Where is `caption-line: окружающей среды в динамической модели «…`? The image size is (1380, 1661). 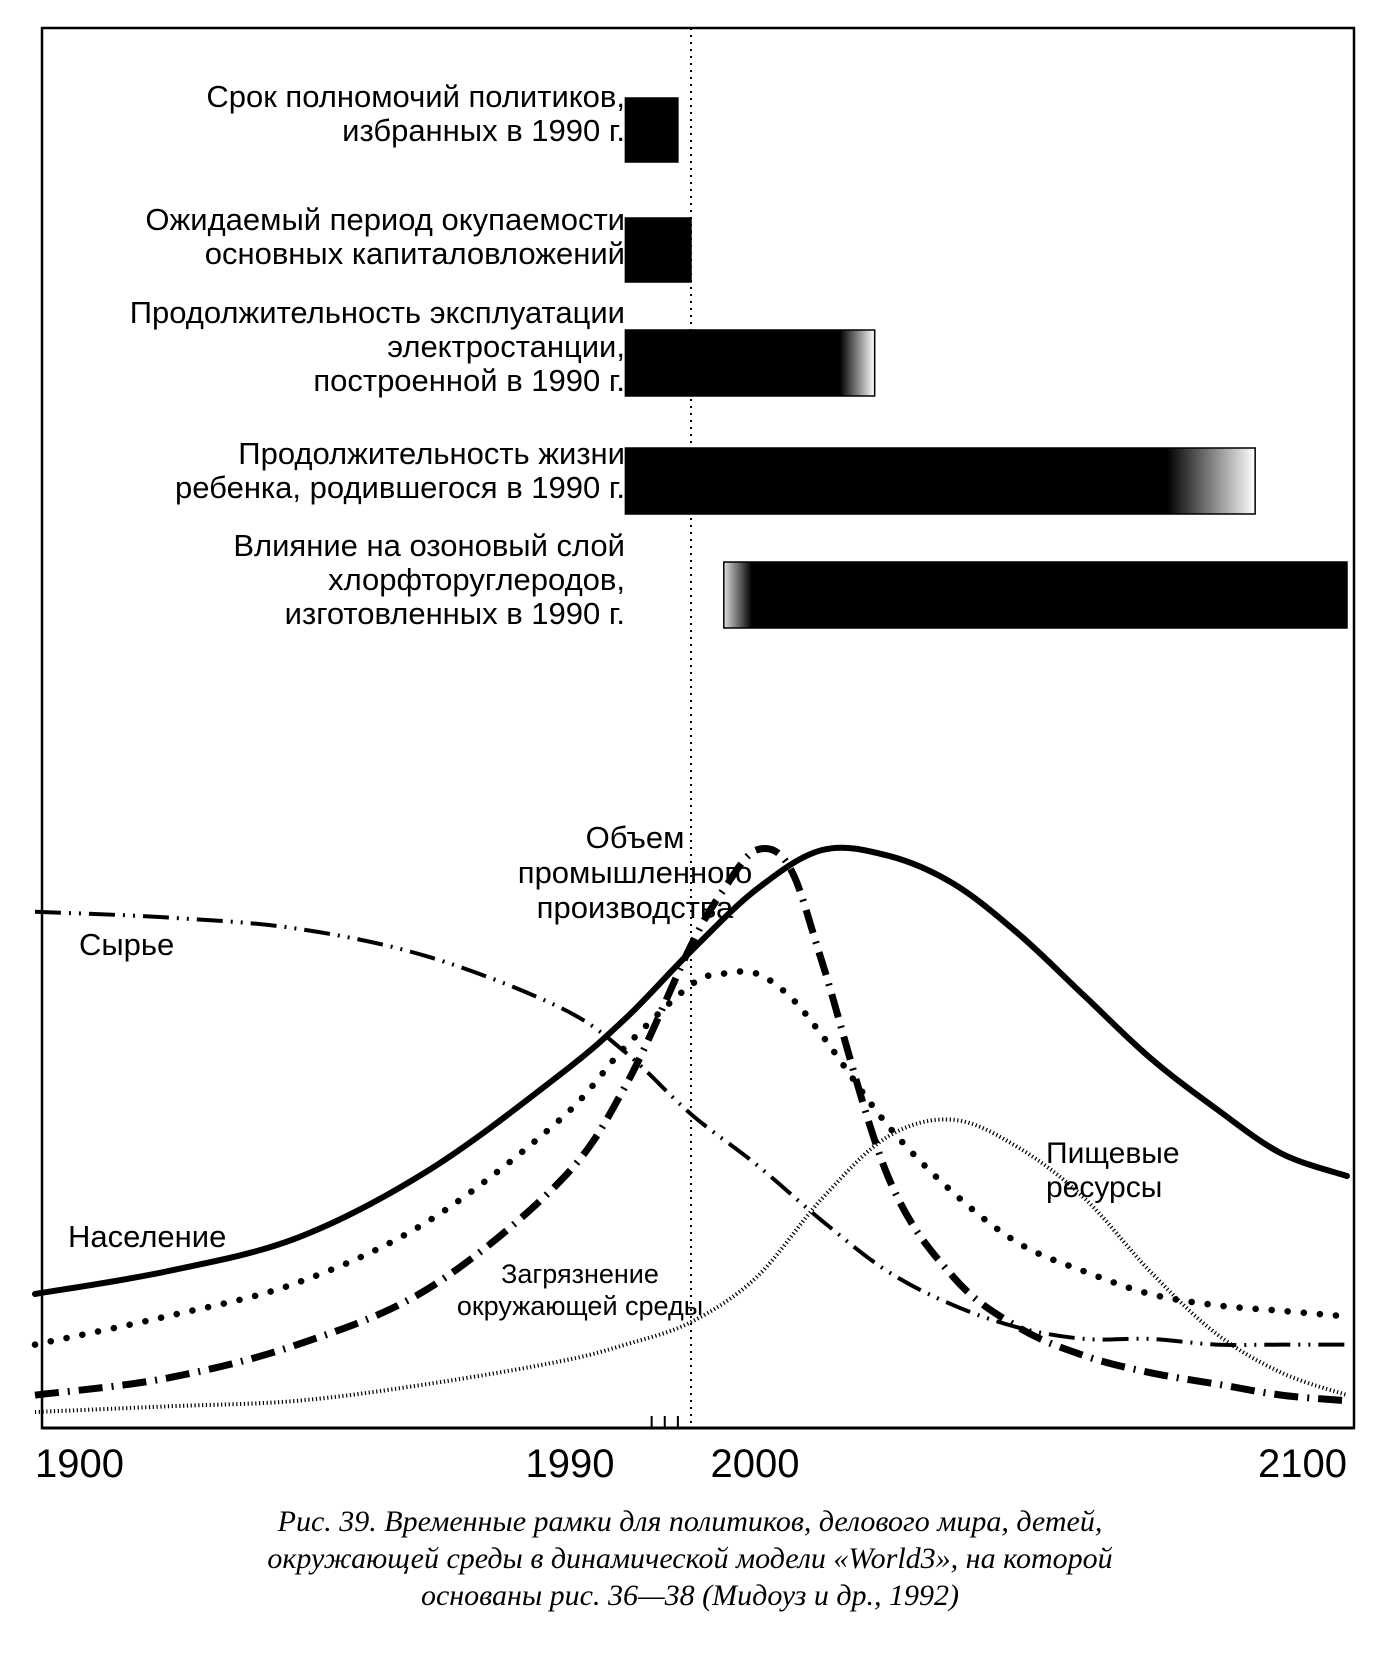
caption-line: окружающей среды в динамической модели «… is located at coordinates (690, 1558).